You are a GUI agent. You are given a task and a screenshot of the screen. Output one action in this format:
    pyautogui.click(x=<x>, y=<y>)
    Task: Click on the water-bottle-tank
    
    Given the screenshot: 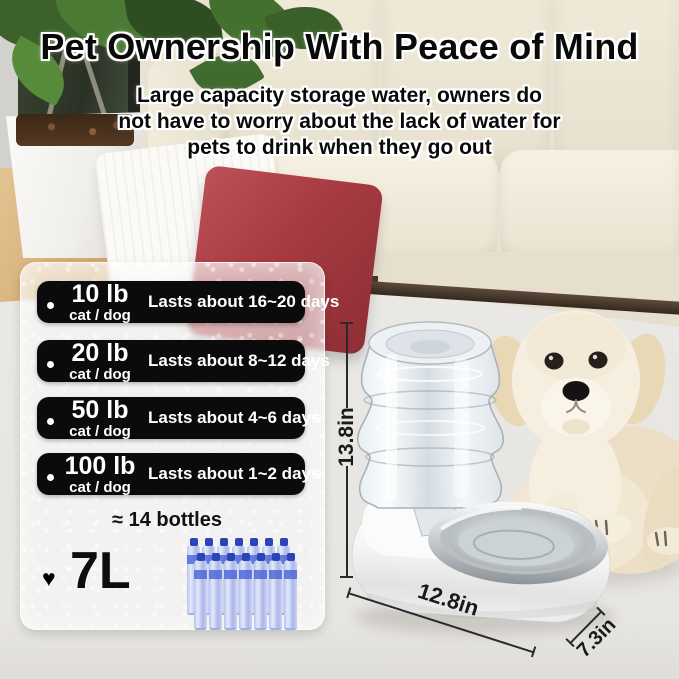 What is the action you would take?
    pyautogui.click(x=430, y=415)
    